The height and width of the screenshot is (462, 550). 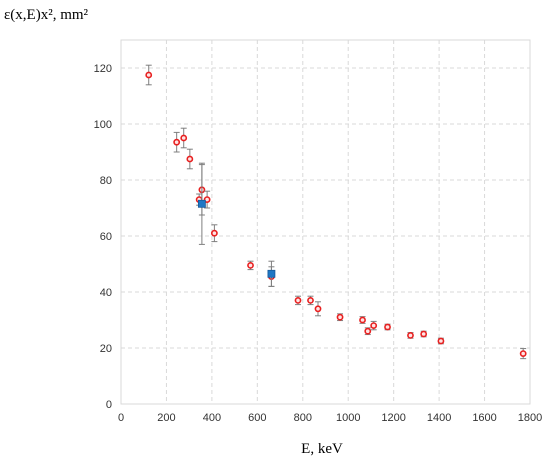 I want to click on x-tick-label: 1200, so click(x=393, y=418).